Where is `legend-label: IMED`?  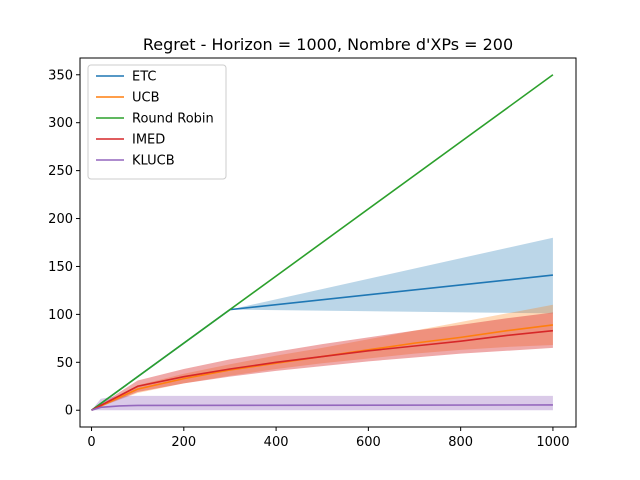
legend-label: IMED is located at coordinates (148, 140).